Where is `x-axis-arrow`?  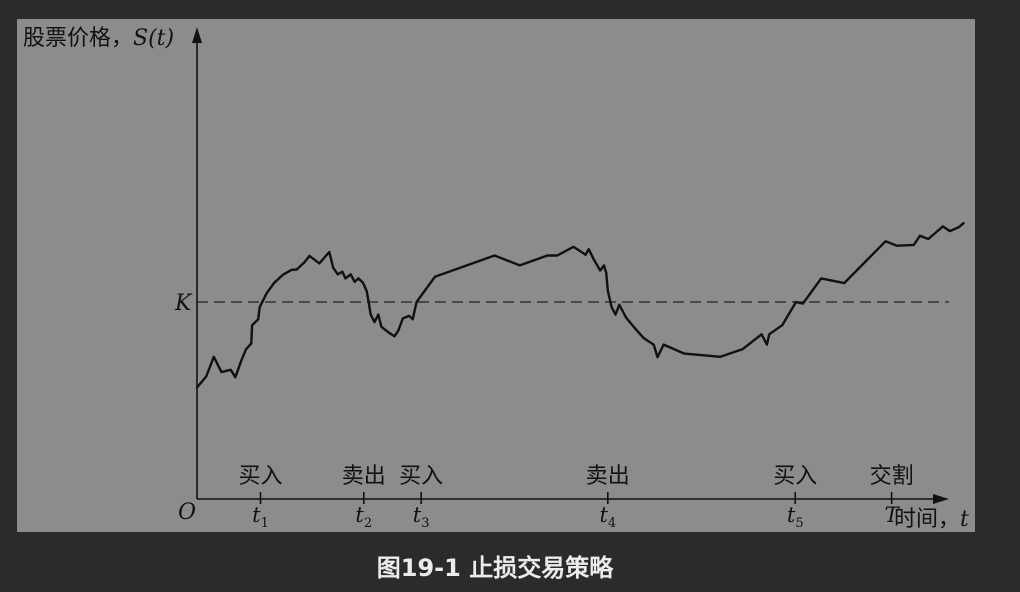
x-axis-arrow is located at coordinates (941, 499).